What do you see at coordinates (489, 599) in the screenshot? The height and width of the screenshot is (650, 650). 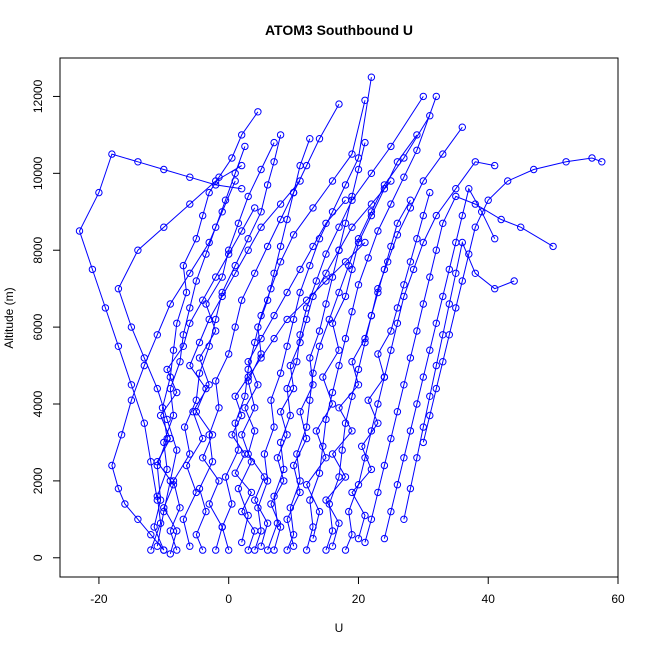 I see `x-tick-label: 40` at bounding box center [489, 599].